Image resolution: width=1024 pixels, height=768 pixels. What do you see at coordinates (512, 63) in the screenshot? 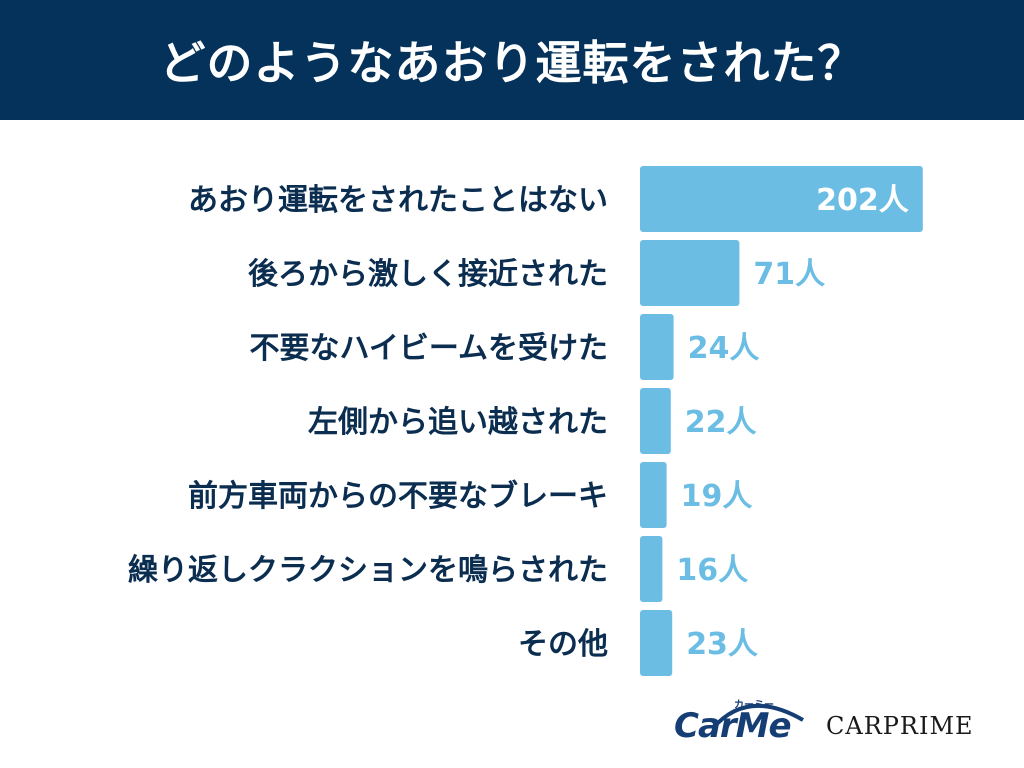
I see `chart-title: どのようなあおり運転をされた？` at bounding box center [512, 63].